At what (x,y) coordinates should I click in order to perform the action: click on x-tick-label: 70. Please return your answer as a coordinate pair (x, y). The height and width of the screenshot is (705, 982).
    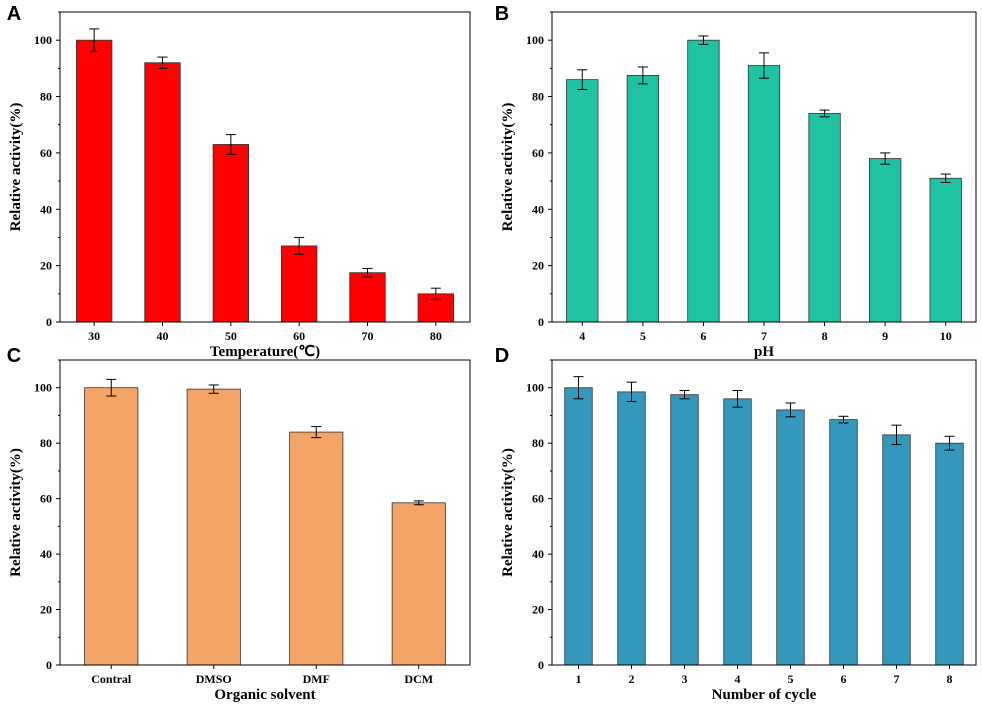
    Looking at the image, I should click on (368, 336).